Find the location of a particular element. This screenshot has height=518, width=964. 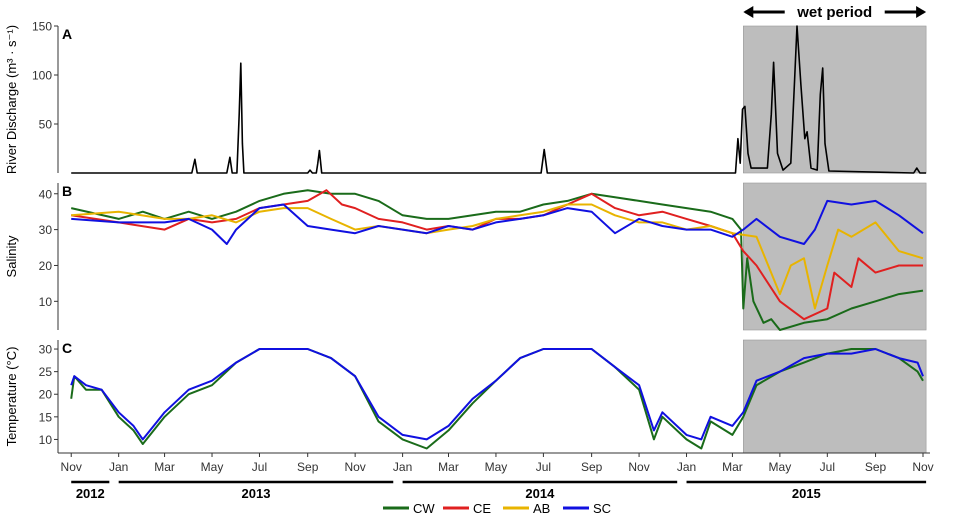

y-tick-label: 150 is located at coordinates (42, 27).